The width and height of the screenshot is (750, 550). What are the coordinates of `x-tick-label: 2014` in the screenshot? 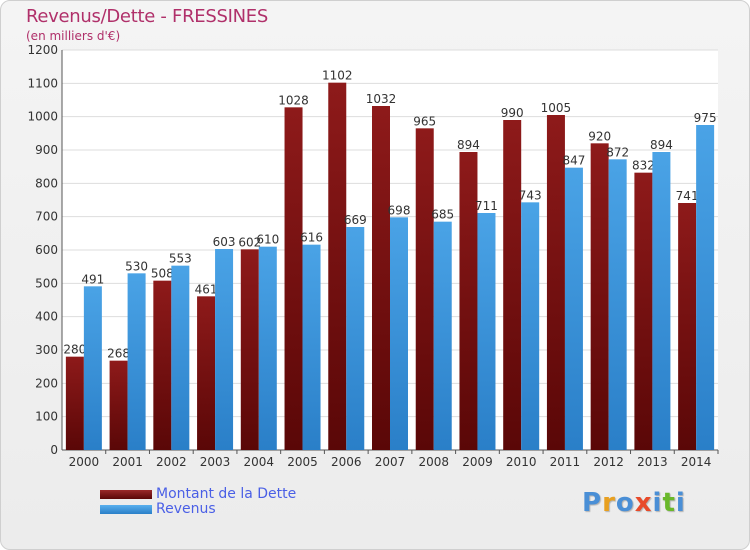 It's located at (696, 462).